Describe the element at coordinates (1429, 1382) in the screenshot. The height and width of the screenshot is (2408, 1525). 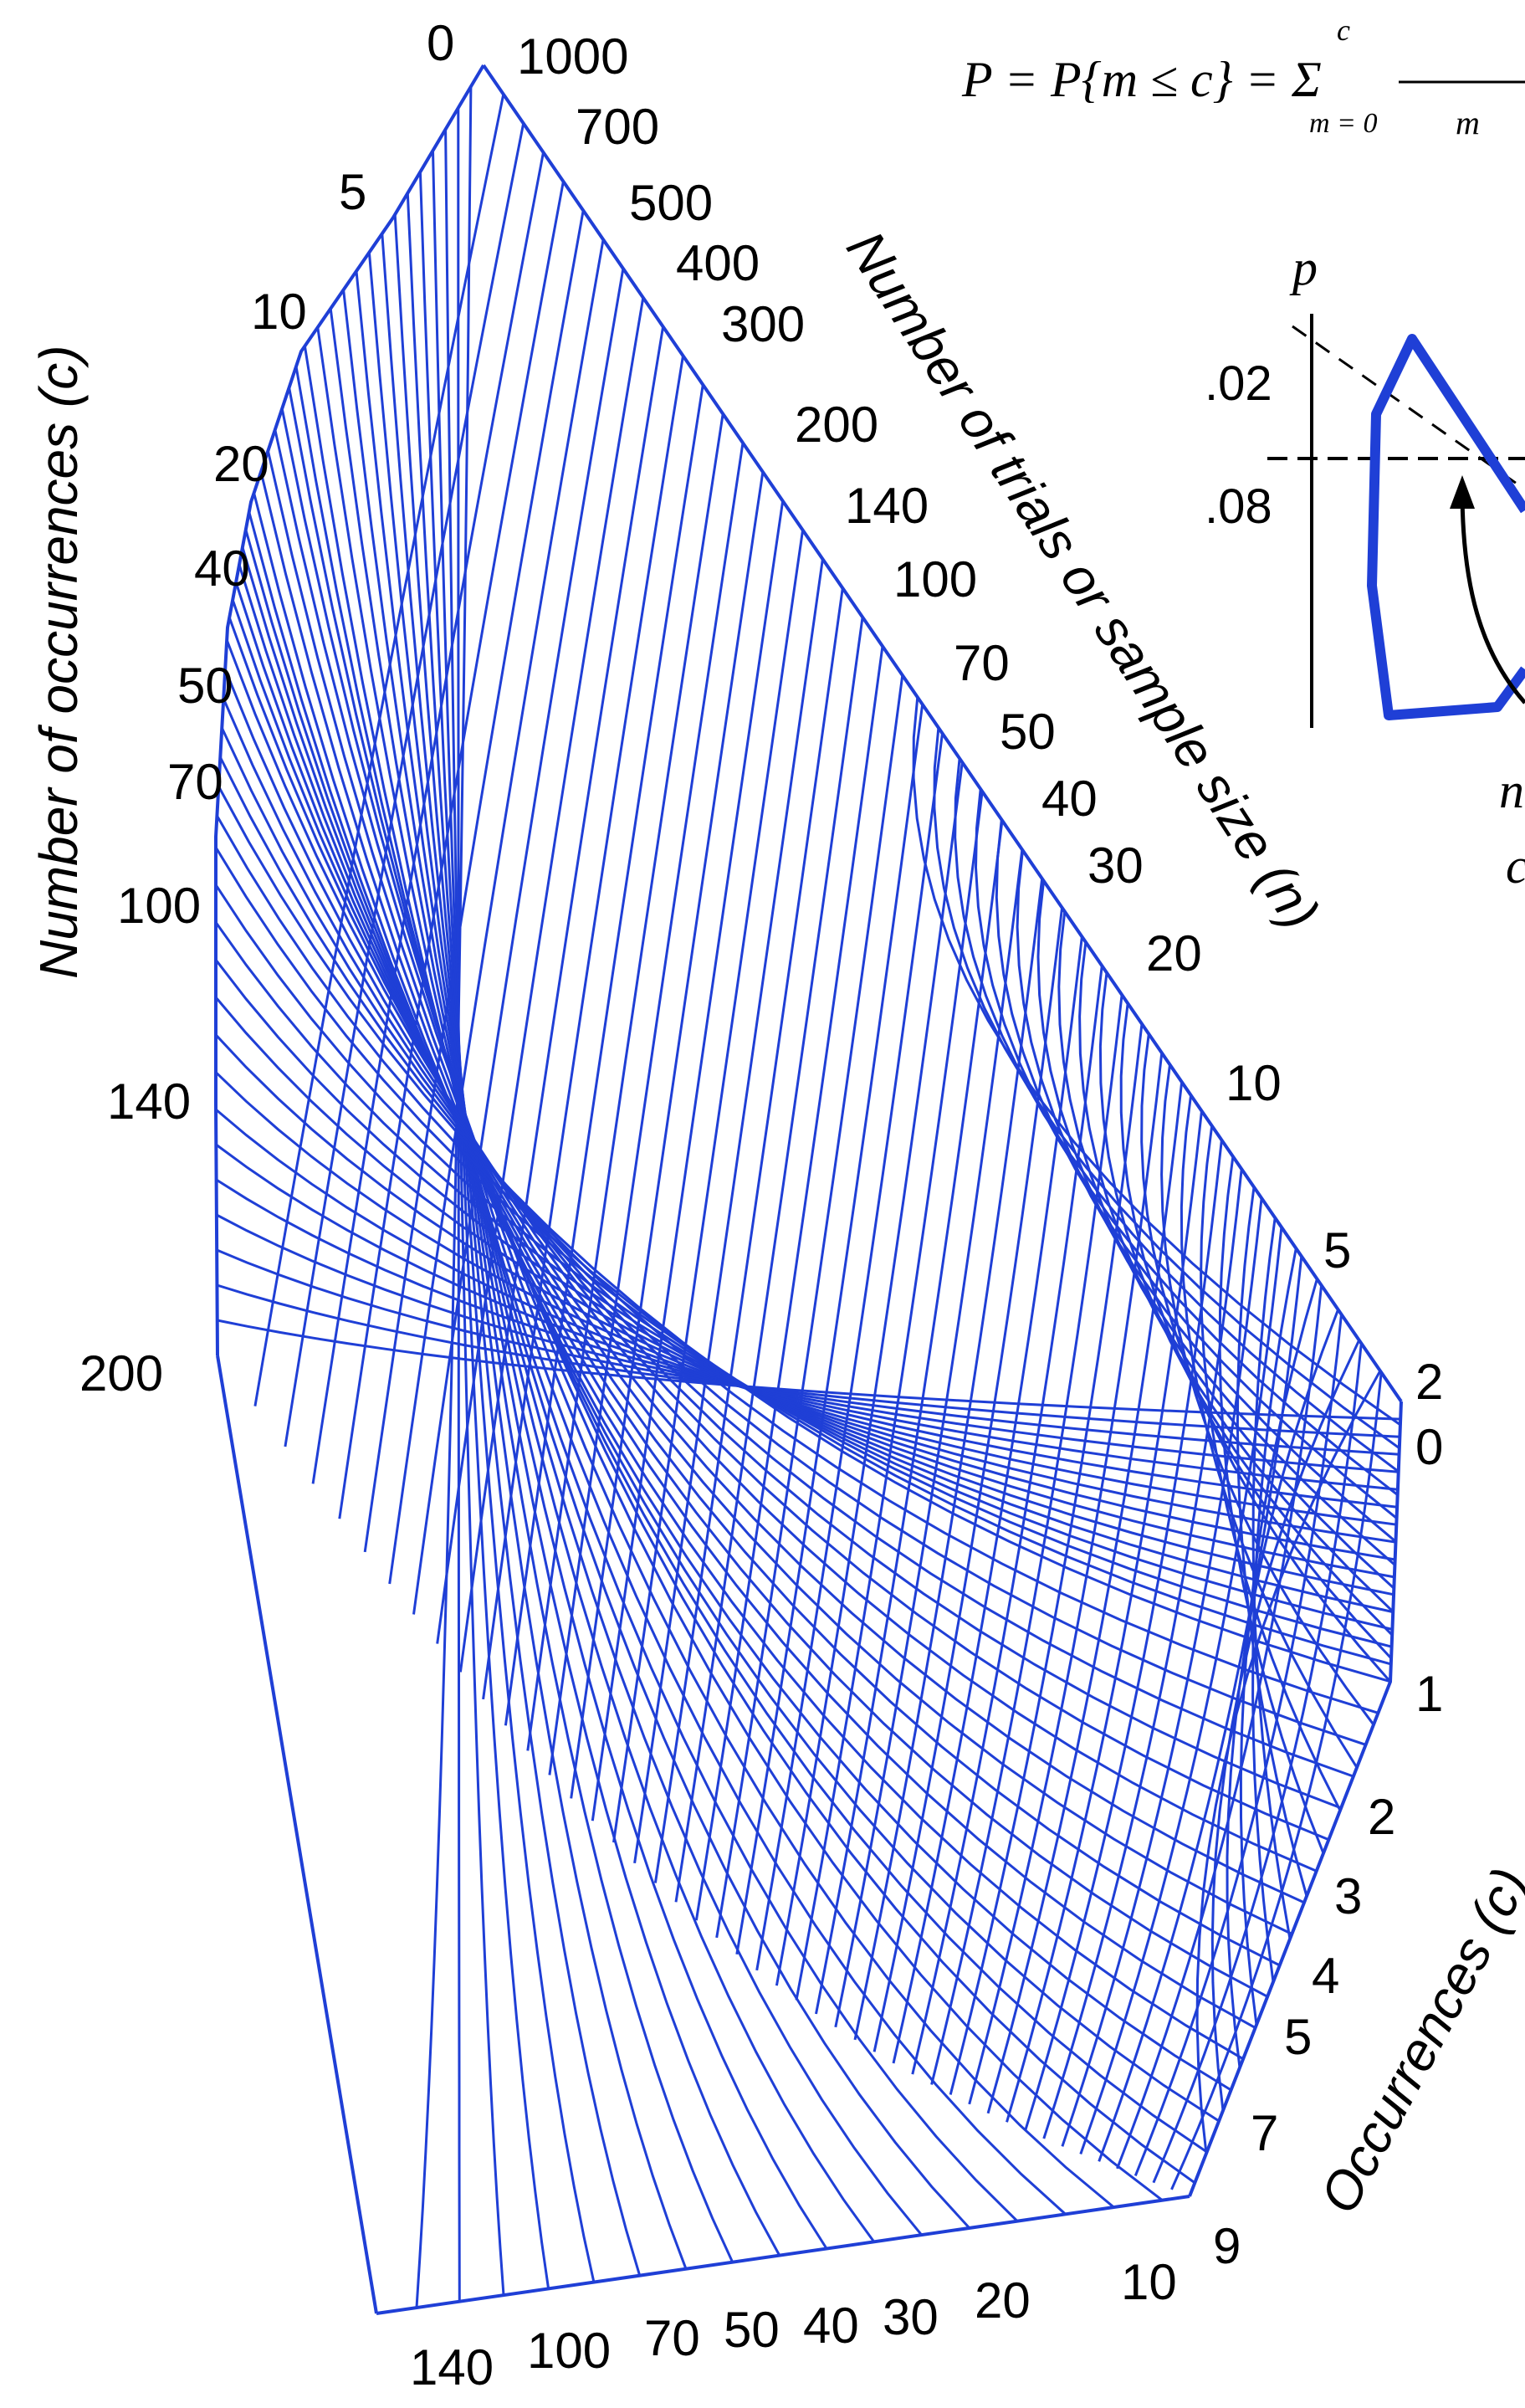
I see `n-tick-2: 2` at that location.